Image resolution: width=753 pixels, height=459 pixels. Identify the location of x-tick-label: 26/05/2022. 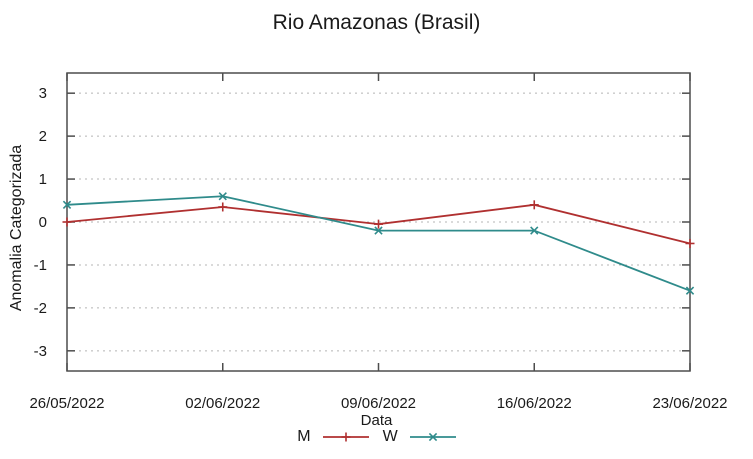
(66, 403).